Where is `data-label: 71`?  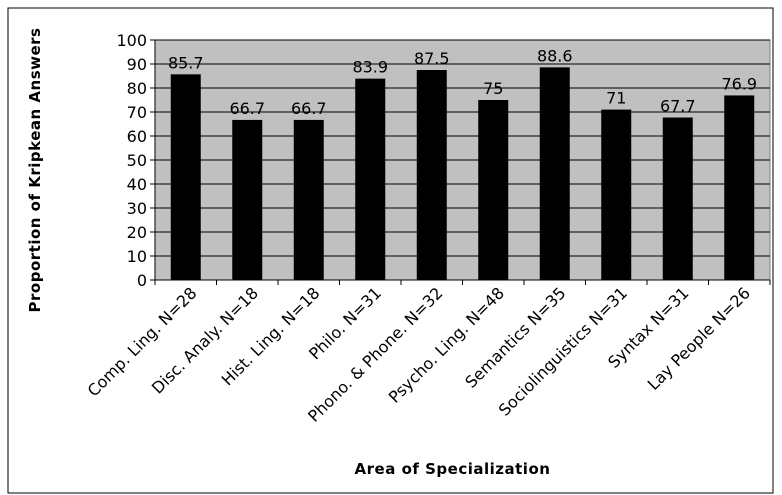 data-label: 71 is located at coordinates (616, 98).